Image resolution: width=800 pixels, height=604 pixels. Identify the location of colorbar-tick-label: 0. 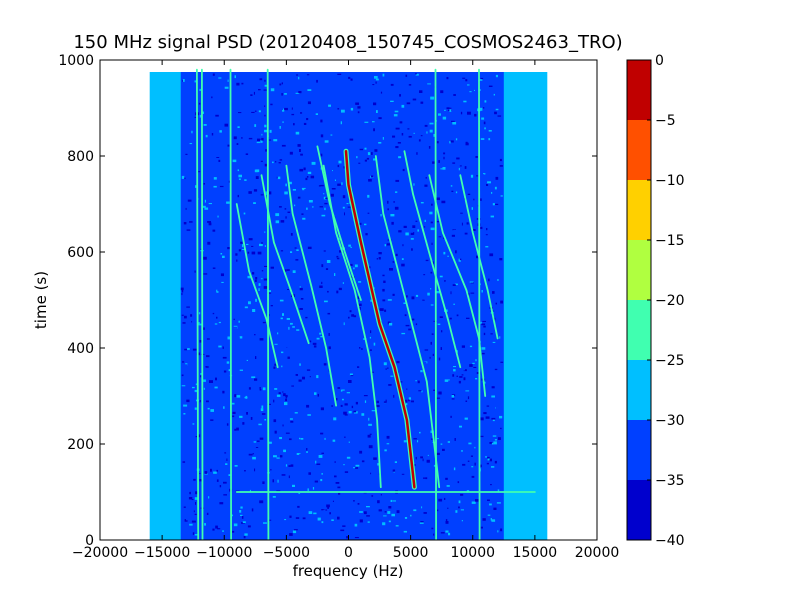
(659, 61).